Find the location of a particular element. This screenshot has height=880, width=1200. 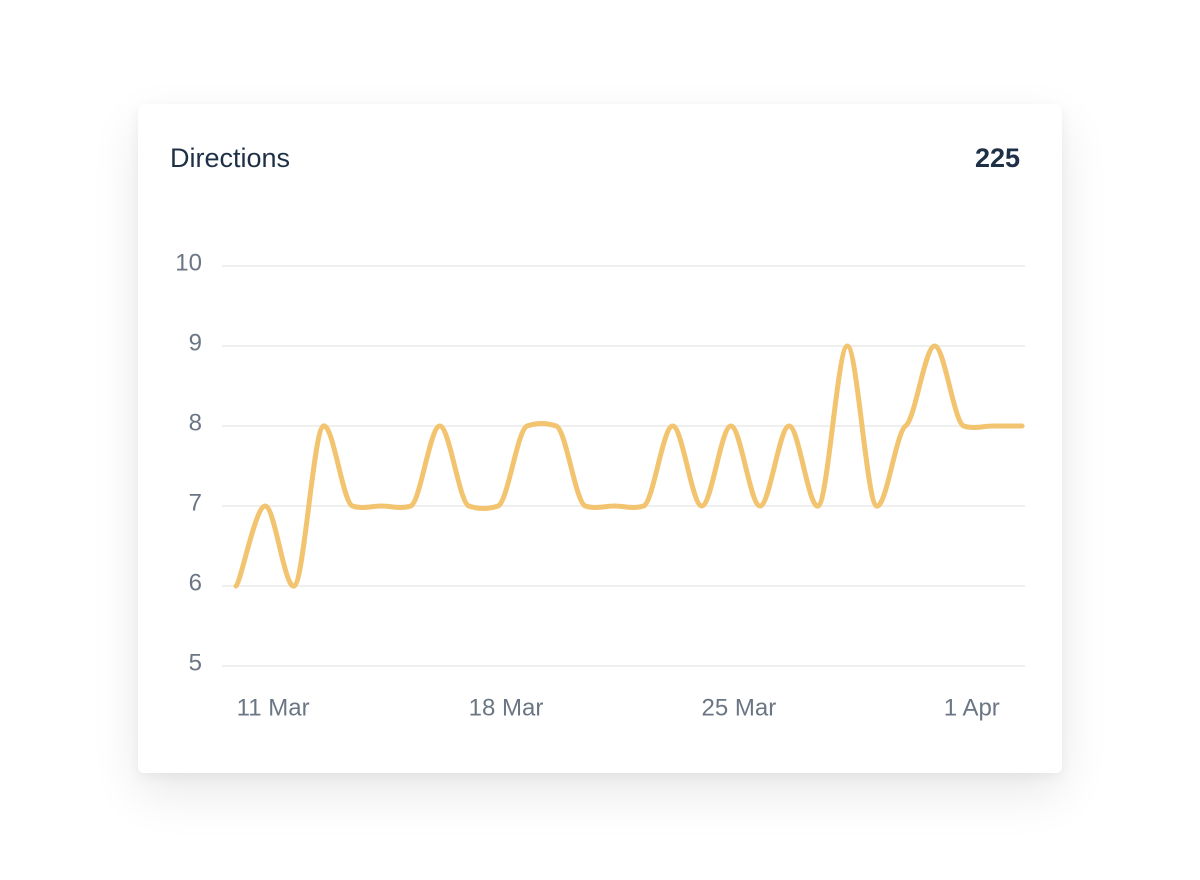

x-tick-label: 25 Mar is located at coordinates (739, 707).